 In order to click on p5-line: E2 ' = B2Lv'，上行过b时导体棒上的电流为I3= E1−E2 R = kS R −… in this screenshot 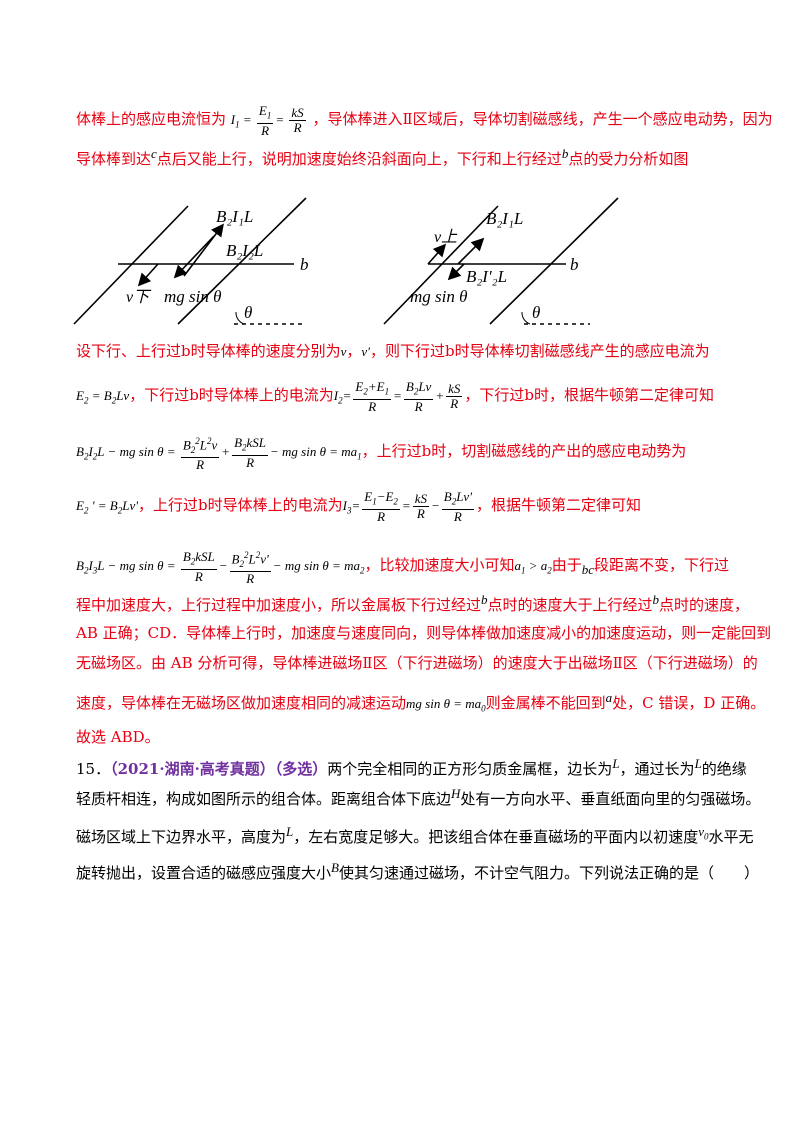, I will do `click(358, 506)`.